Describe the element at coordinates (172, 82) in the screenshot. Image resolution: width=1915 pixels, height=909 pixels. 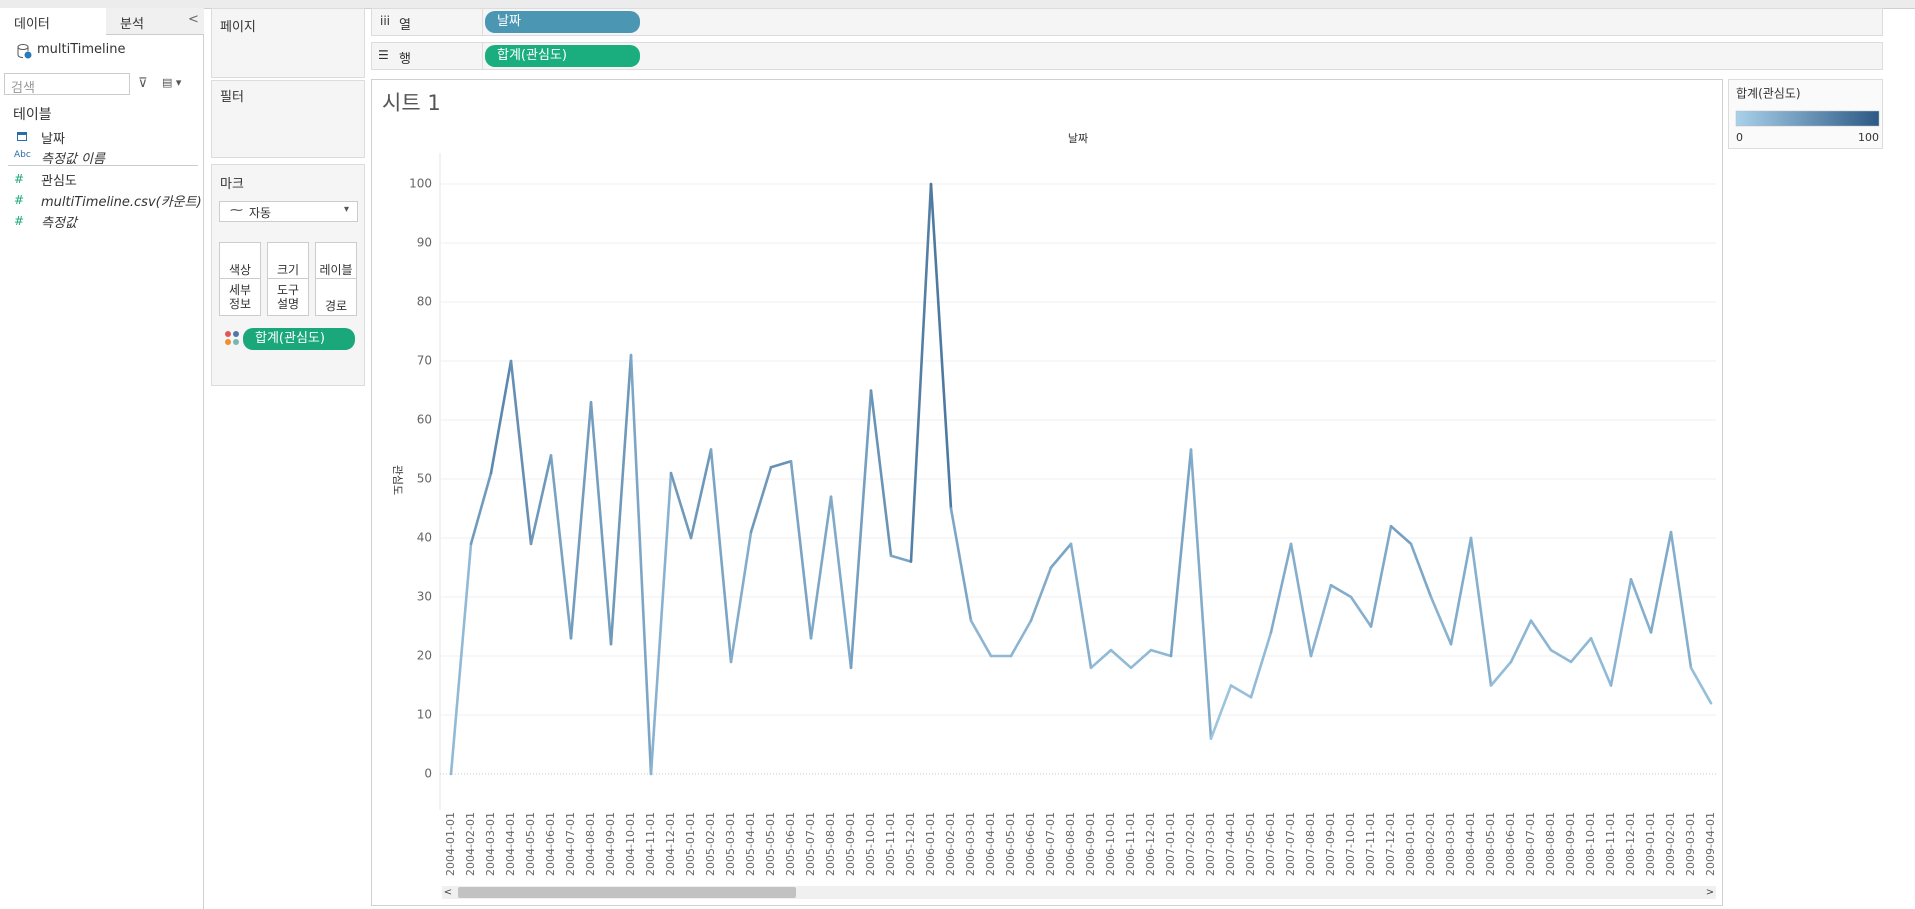
I see `view-icon: ▤ ▾` at that location.